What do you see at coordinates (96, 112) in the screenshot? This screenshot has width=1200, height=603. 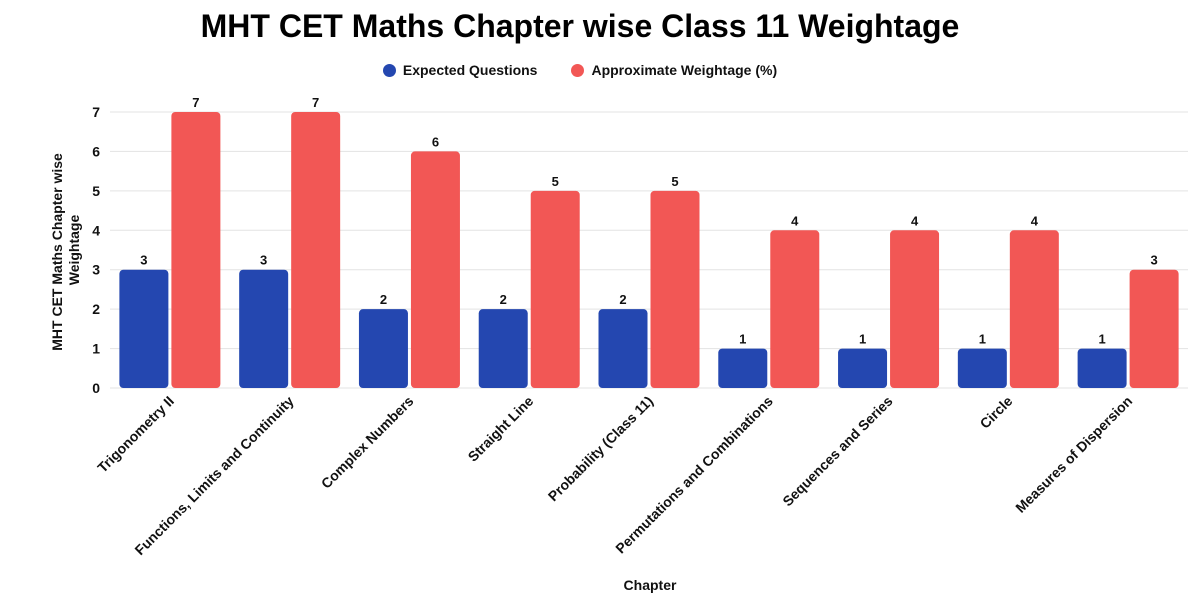 I see `y-tick-label: 7` at bounding box center [96, 112].